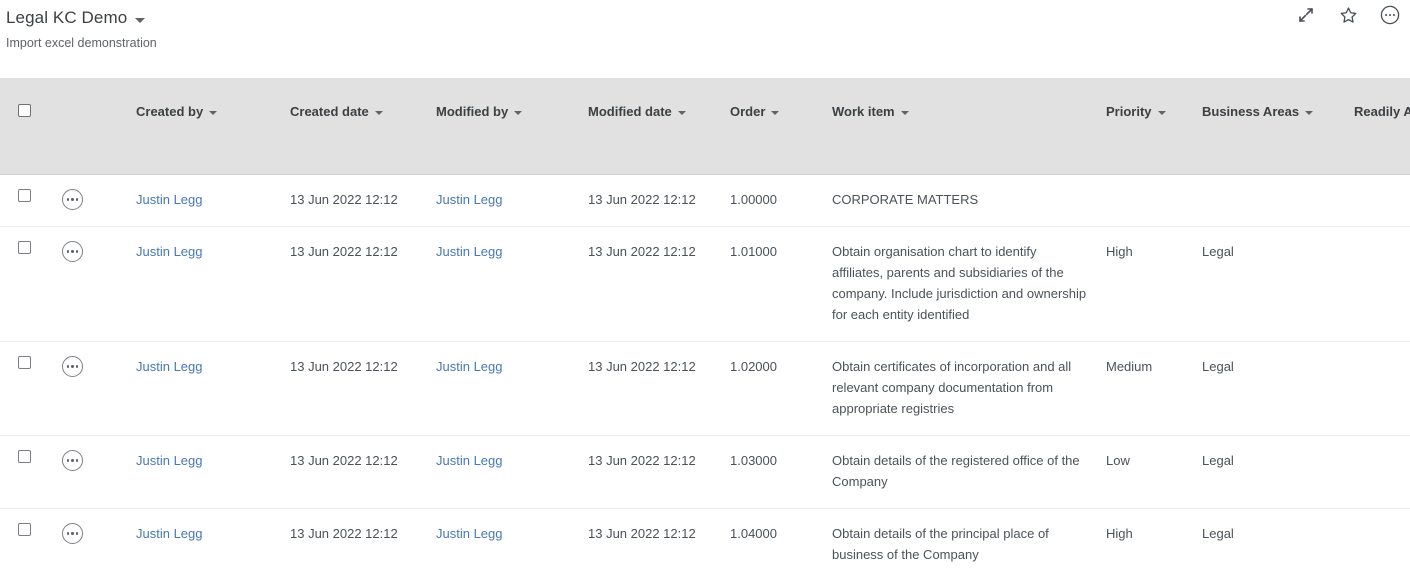 This screenshot has width=1410, height=581. What do you see at coordinates (1154, 126) in the screenshot?
I see `header-priority: Priority` at bounding box center [1154, 126].